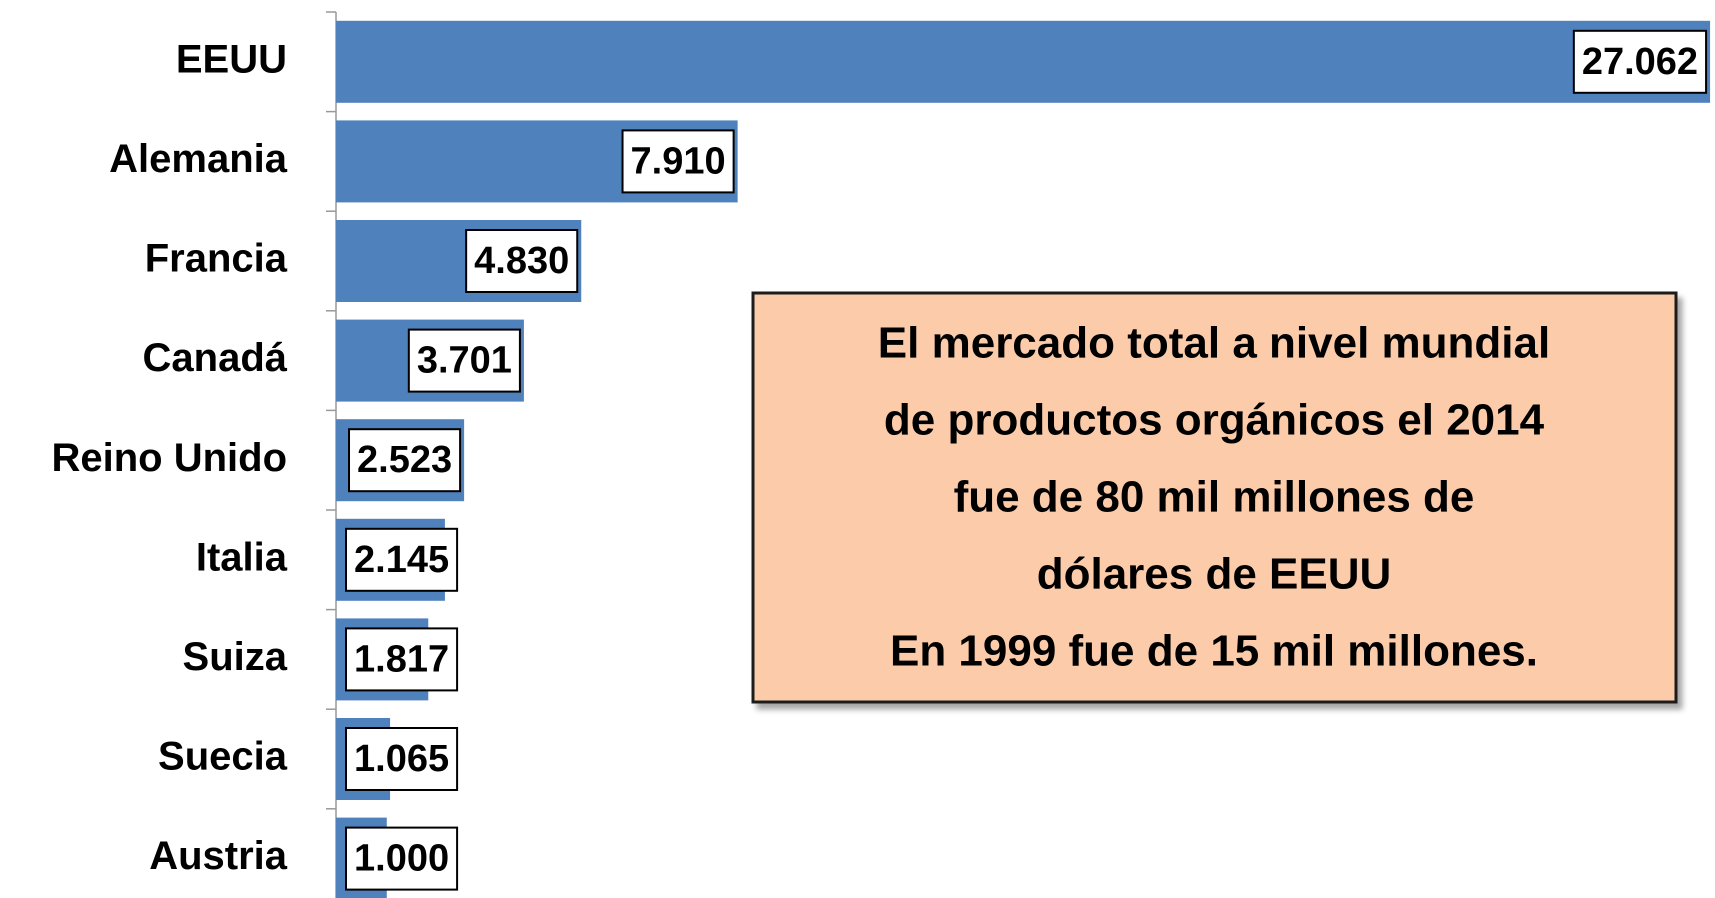 The width and height of the screenshot is (1715, 898). I want to click on category-label: Italia, so click(242, 557).